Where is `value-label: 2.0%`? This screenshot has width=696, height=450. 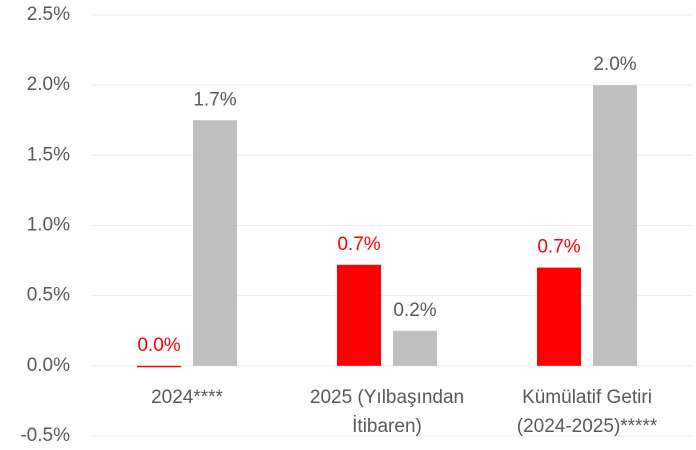 value-label: 2.0% is located at coordinates (614, 64).